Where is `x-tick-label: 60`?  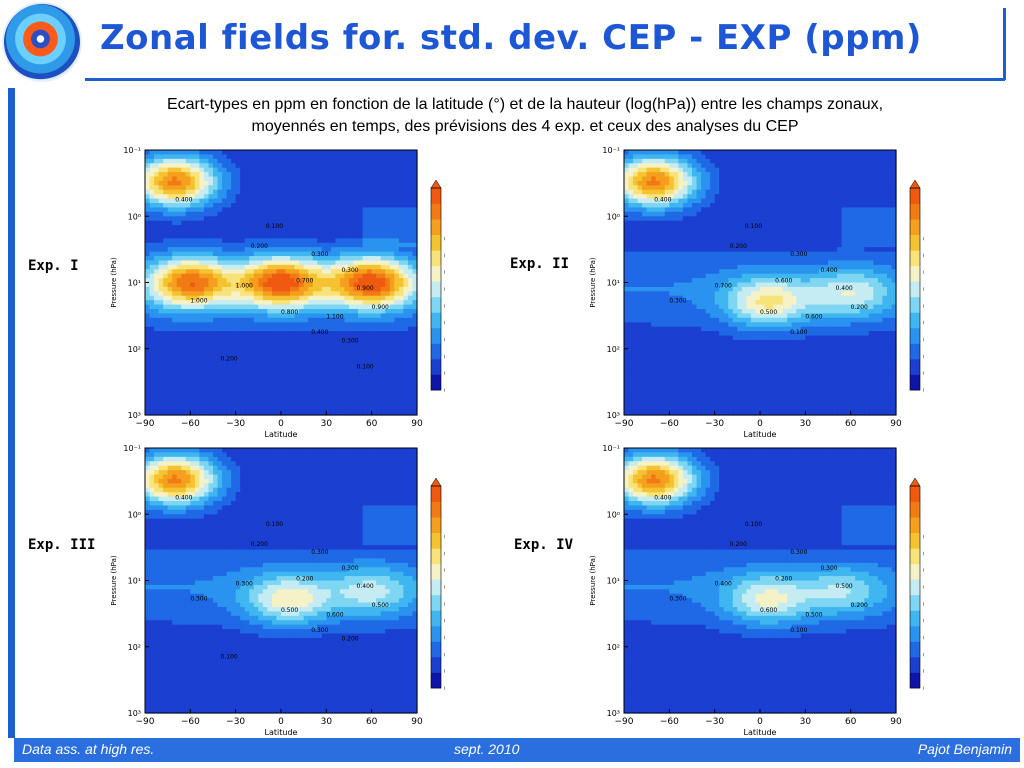
x-tick-label: 60 is located at coordinates (372, 424).